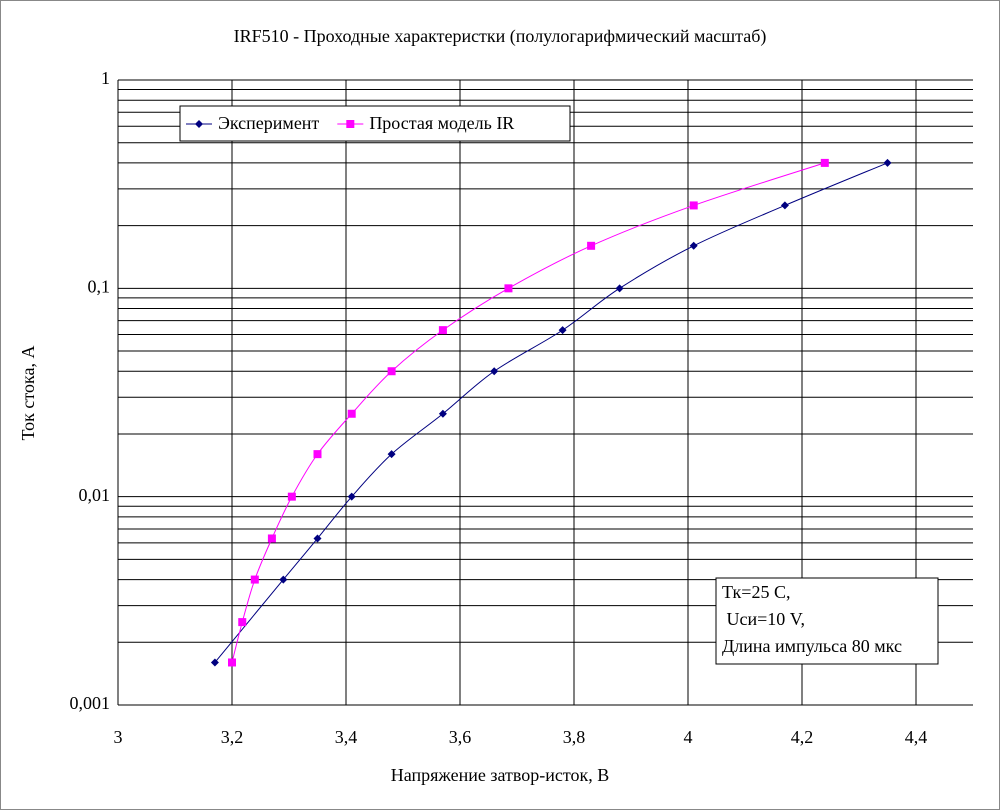 The width and height of the screenshot is (1000, 810). Describe the element at coordinates (827, 621) in the screenshot. I see `annotation-box` at that location.